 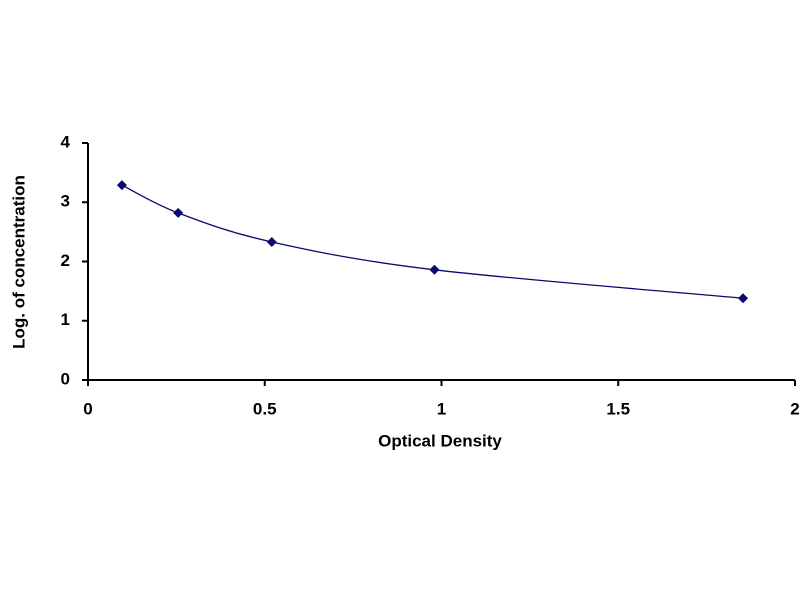 What do you see at coordinates (618, 408) in the screenshot?
I see `x-tick-label: 1.5` at bounding box center [618, 408].